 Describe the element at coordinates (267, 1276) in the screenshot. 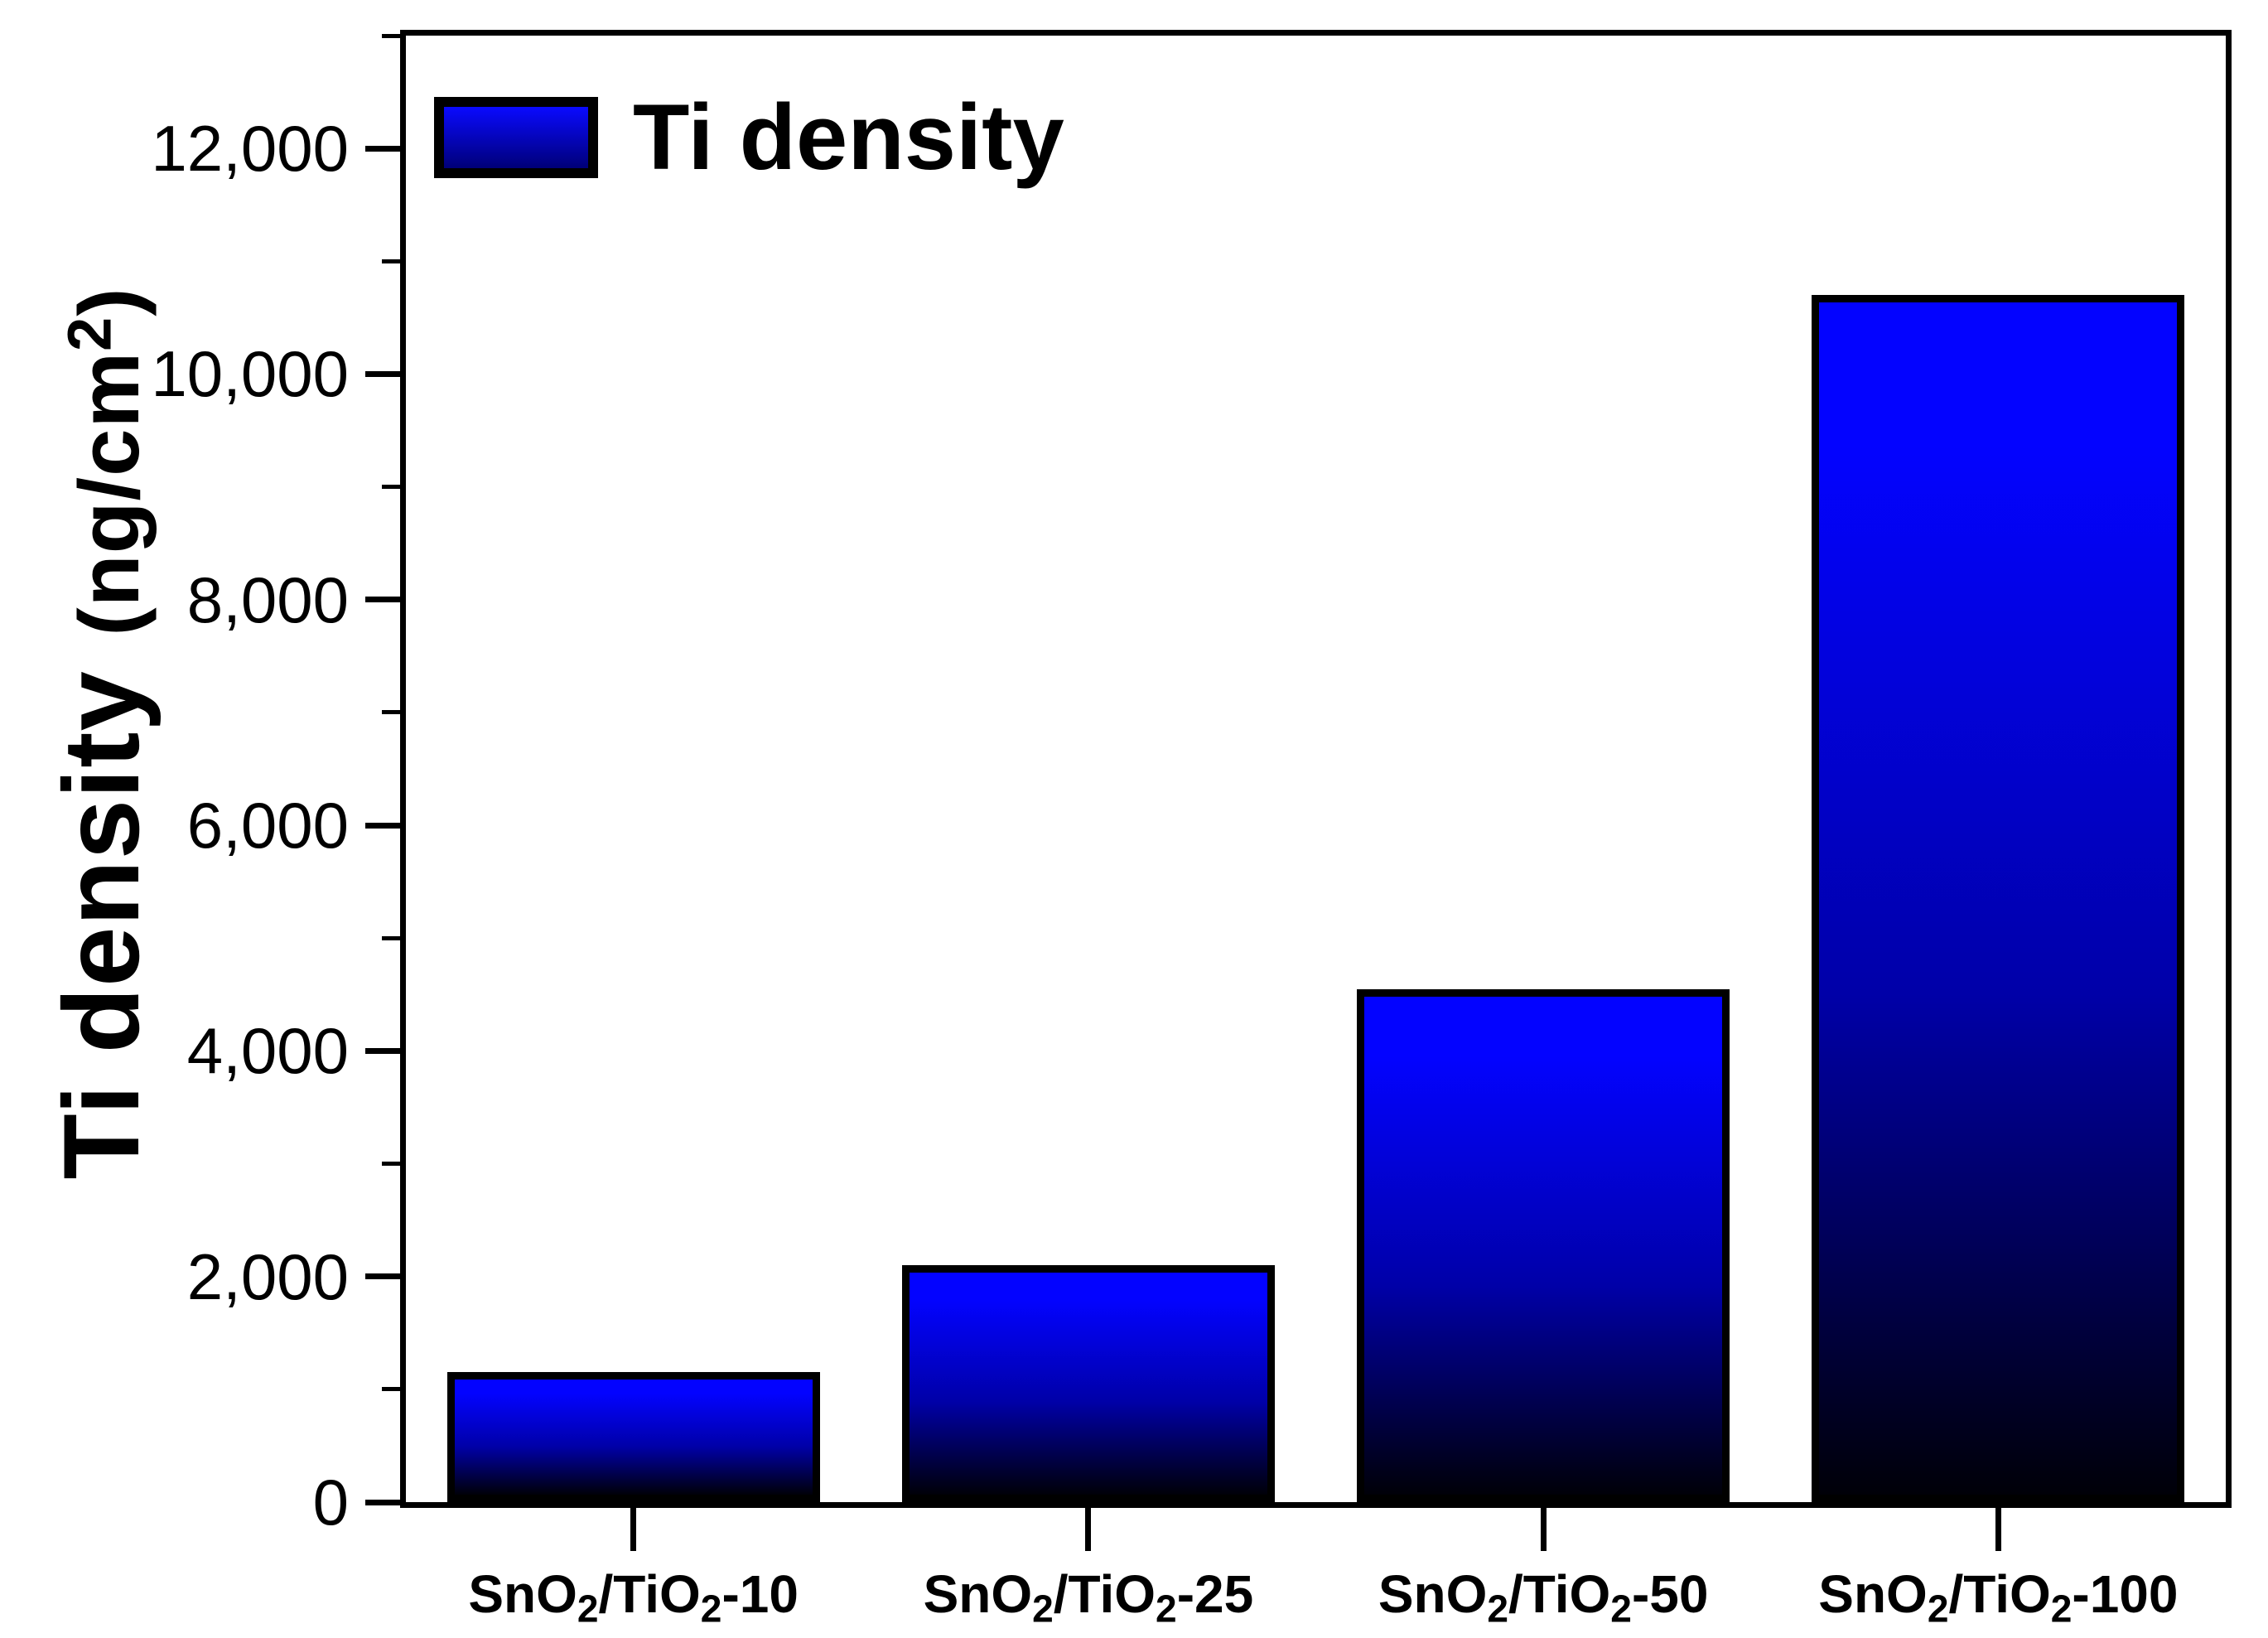

I see `y-tick-label: 2,000` at that location.